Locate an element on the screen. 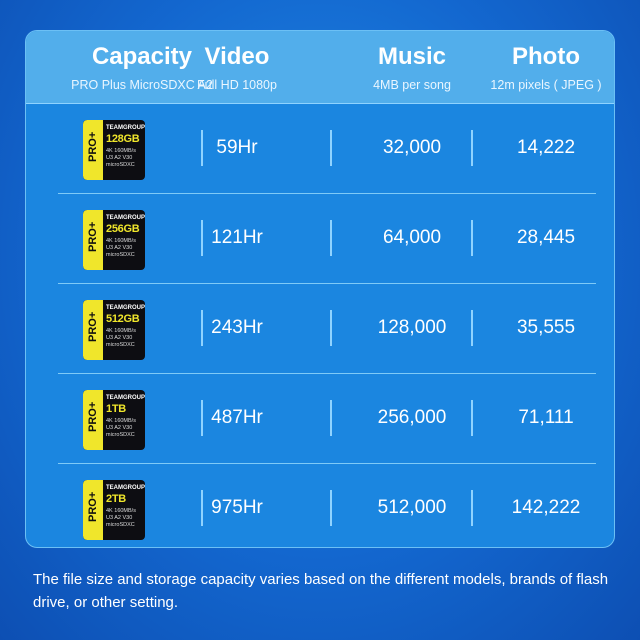  photo-value: 14,222 is located at coordinates (546, 147).